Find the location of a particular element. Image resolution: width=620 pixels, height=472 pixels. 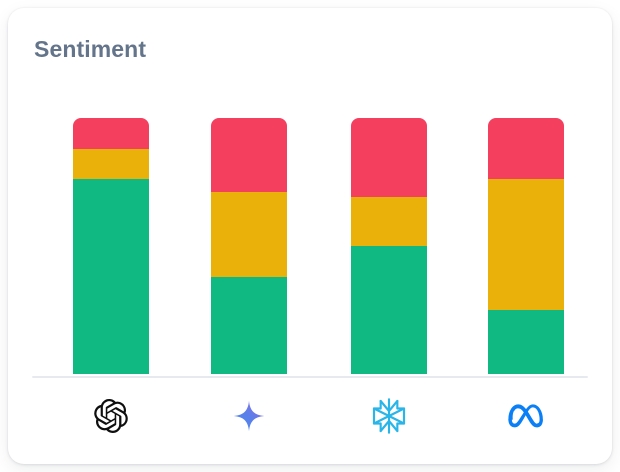

category-gemini is located at coordinates (249, 416).